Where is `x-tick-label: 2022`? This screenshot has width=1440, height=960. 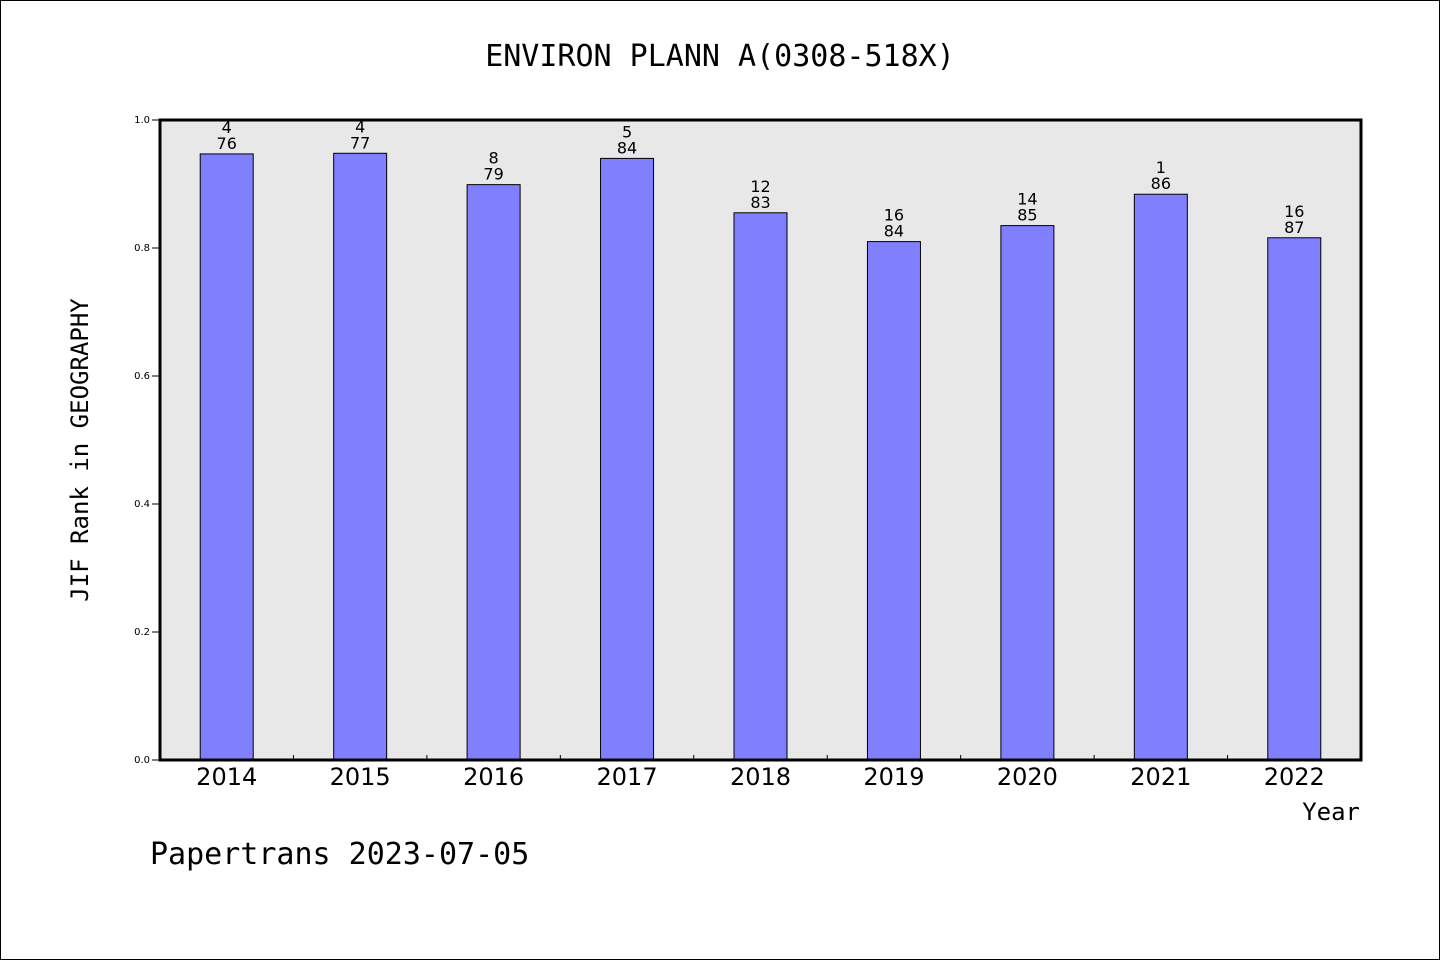
x-tick-label: 2022 is located at coordinates (1294, 777).